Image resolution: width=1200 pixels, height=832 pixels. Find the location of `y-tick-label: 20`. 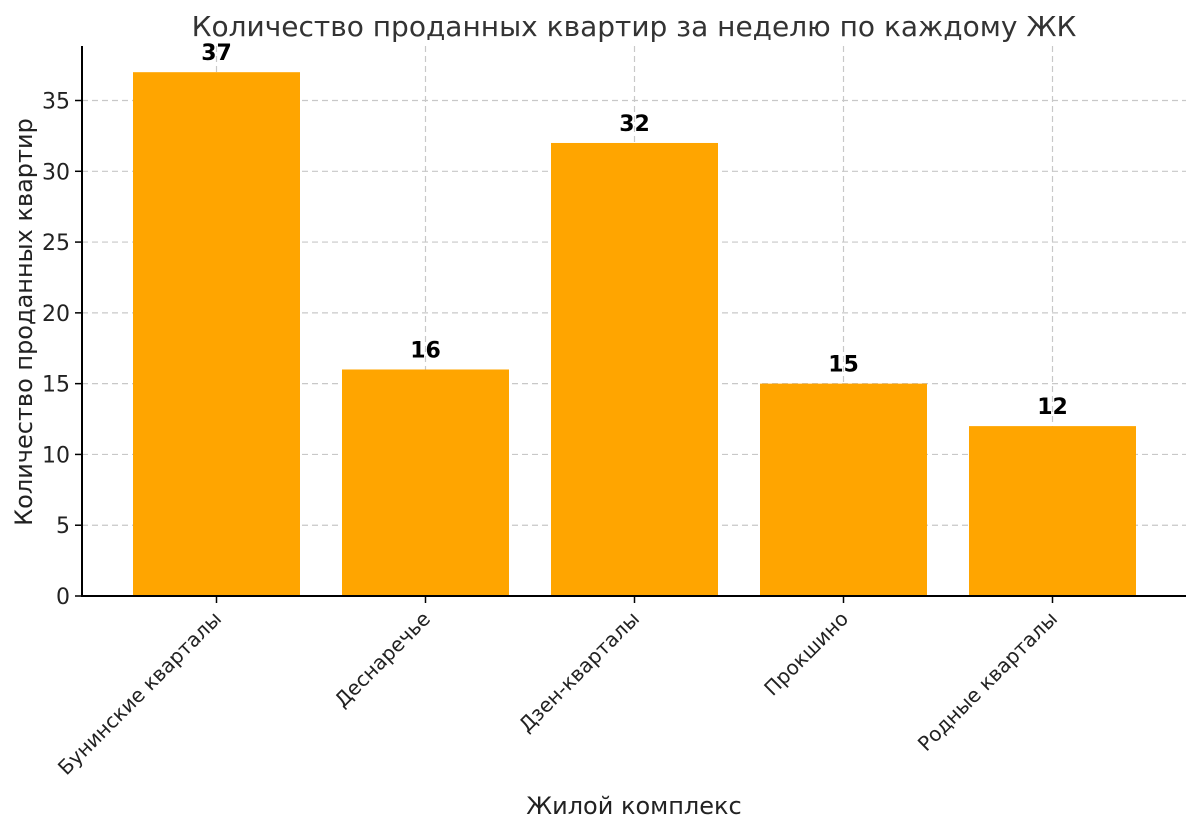

y-tick-label: 20 is located at coordinates (56, 314).